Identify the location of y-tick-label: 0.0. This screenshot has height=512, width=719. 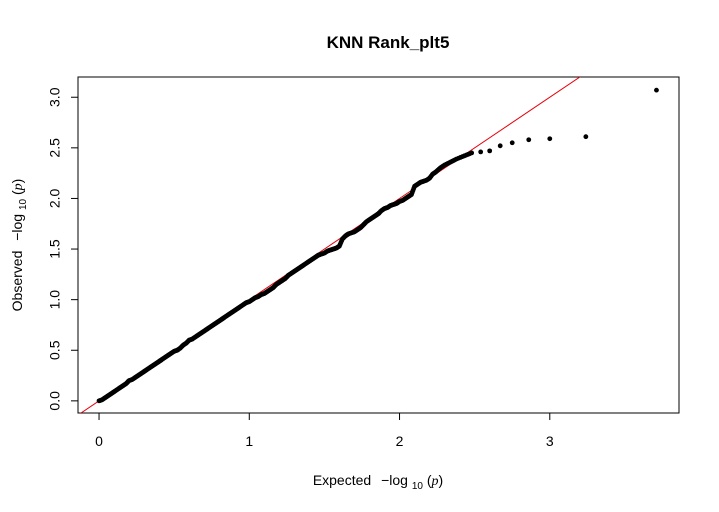
(55, 401).